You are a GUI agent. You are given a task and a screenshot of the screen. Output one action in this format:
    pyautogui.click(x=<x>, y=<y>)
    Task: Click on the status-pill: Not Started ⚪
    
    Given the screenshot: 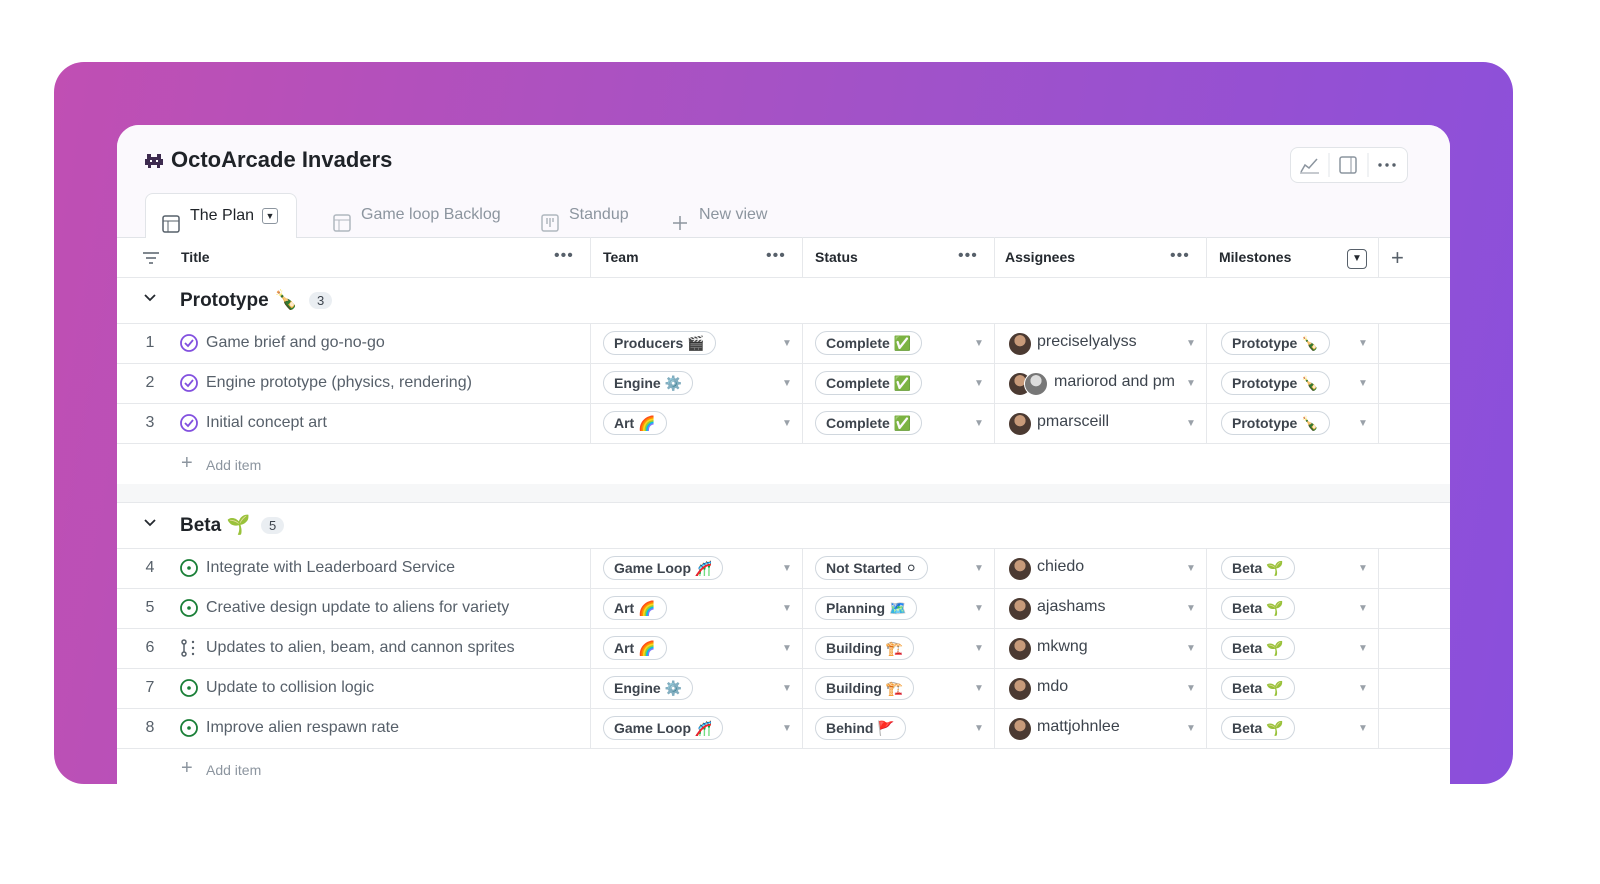 What is the action you would take?
    pyautogui.click(x=872, y=568)
    